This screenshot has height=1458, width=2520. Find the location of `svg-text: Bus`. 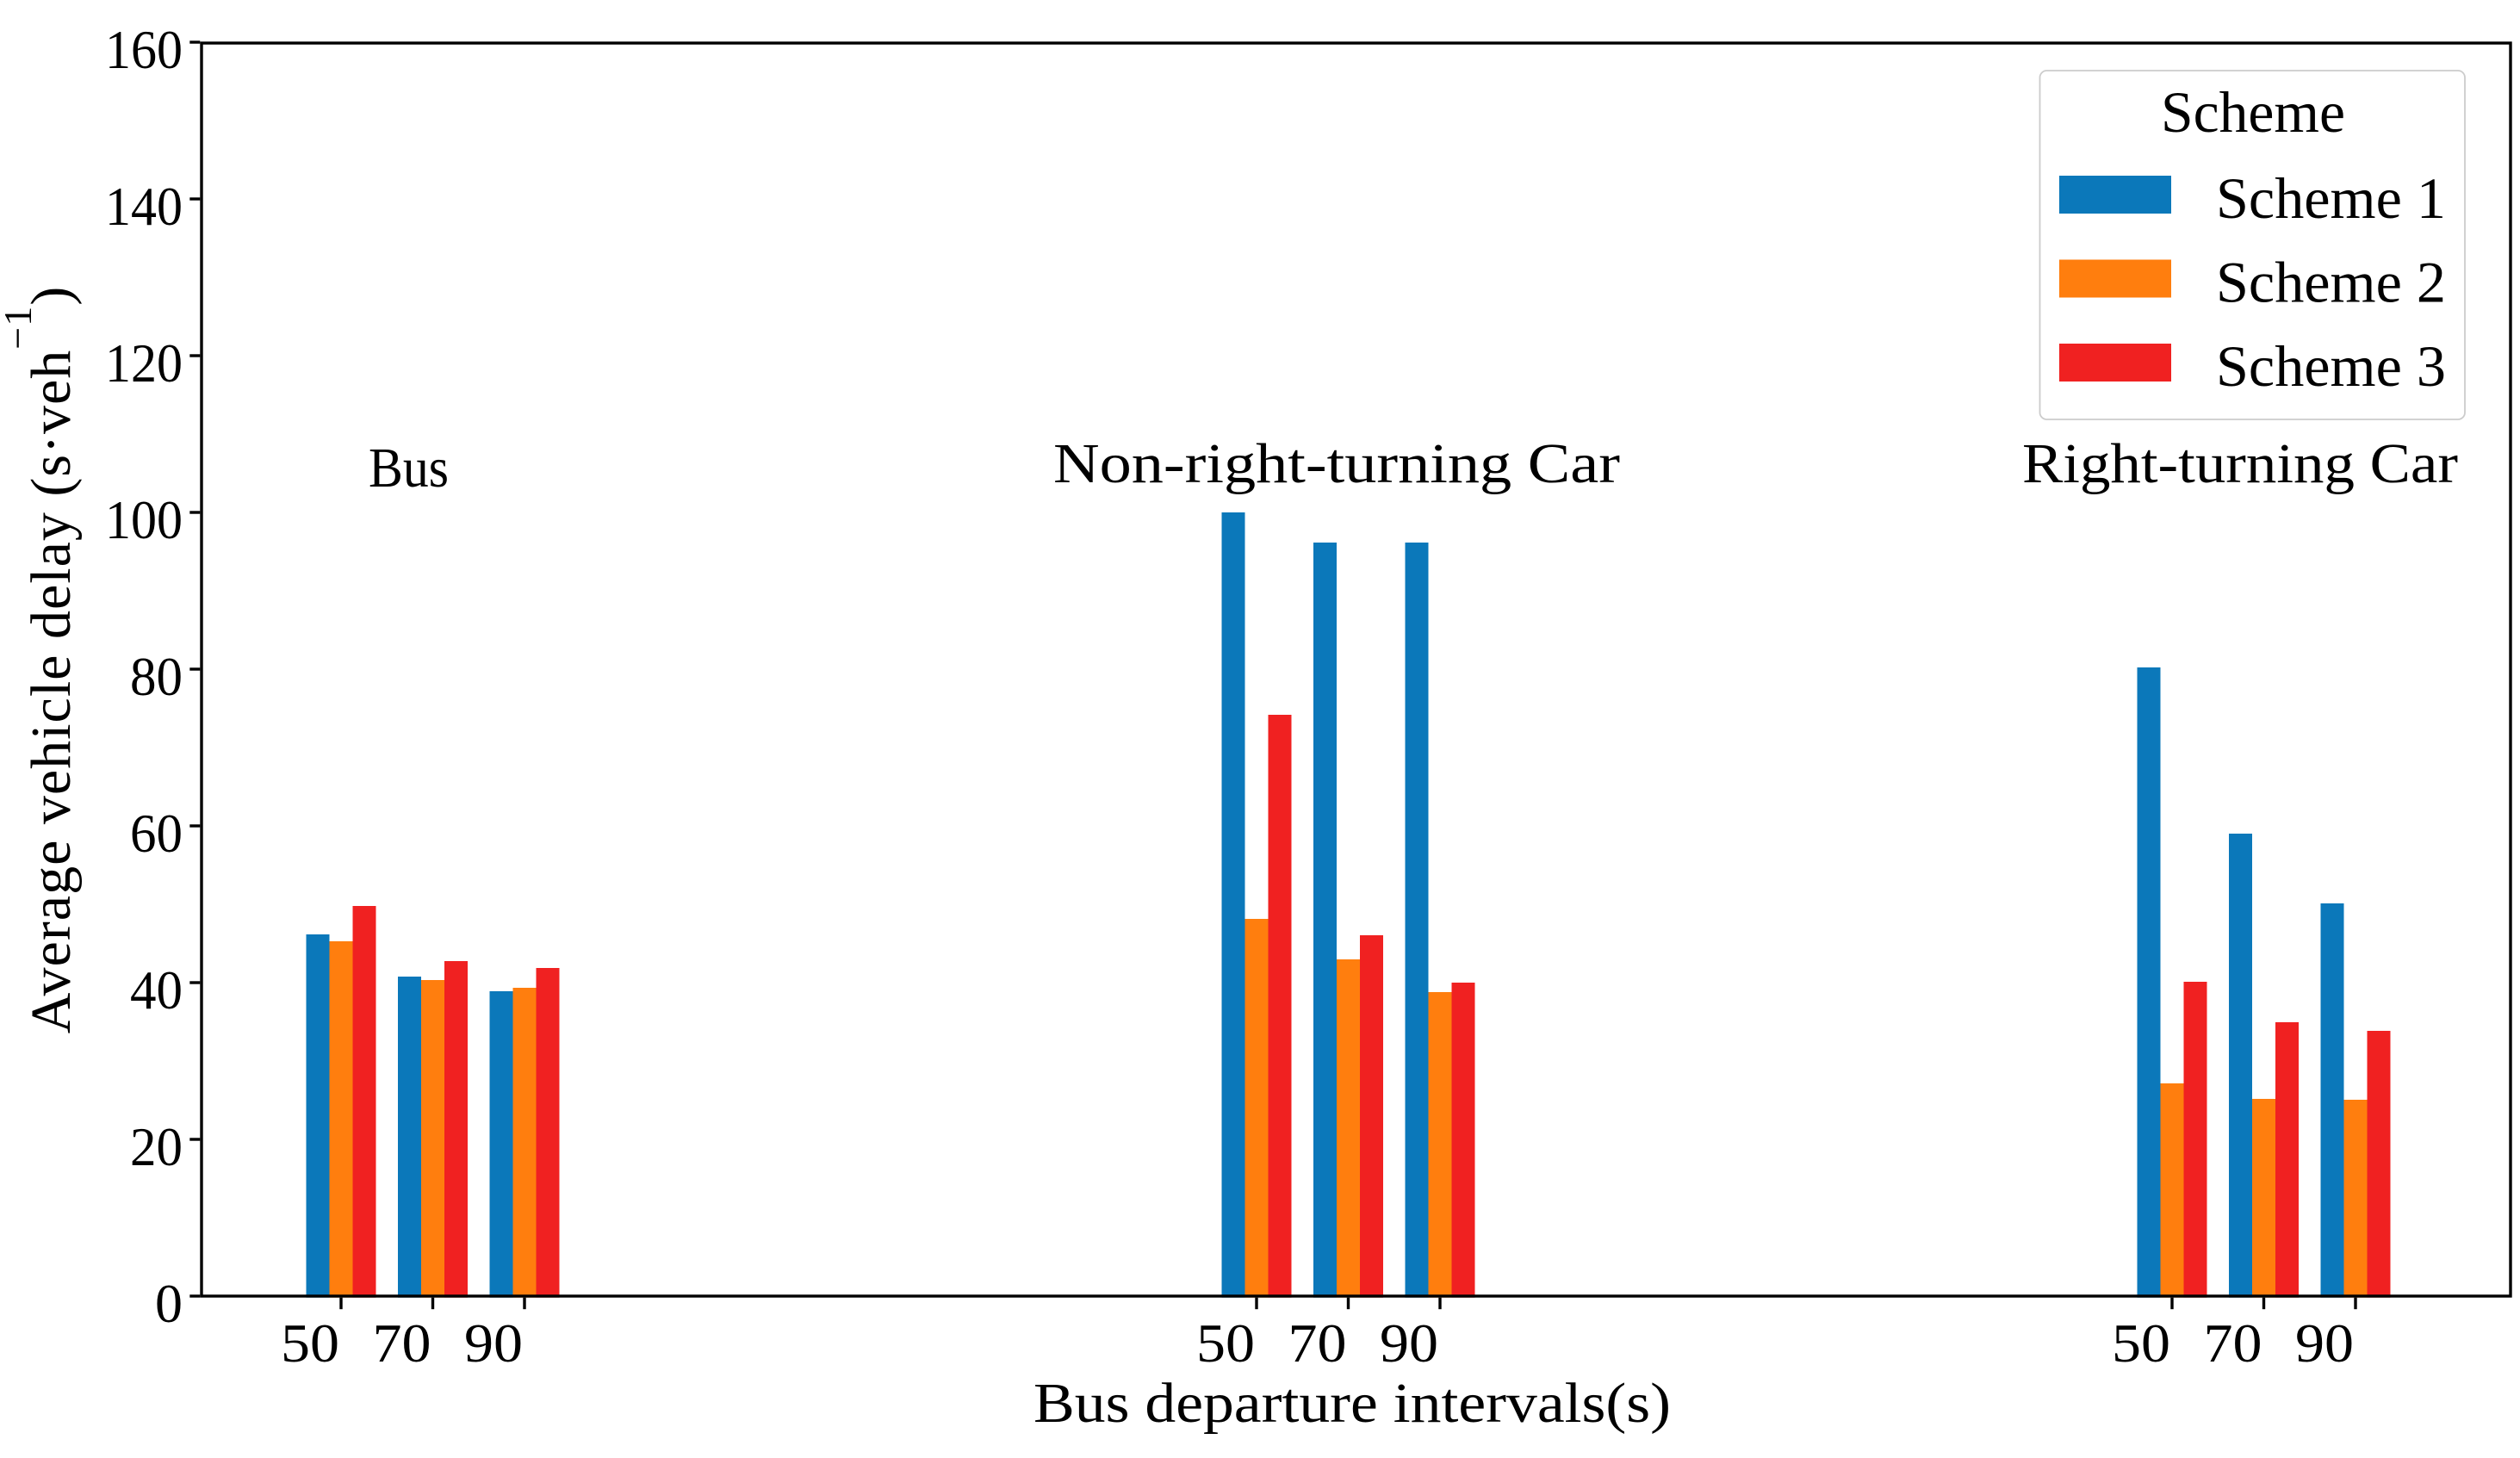

svg-text: Bus is located at coordinates (409, 468).